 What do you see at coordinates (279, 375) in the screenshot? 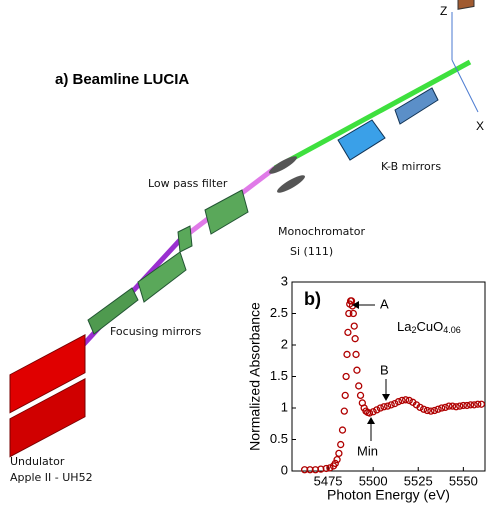
I see `y-tick-label: 1.5` at bounding box center [279, 375].